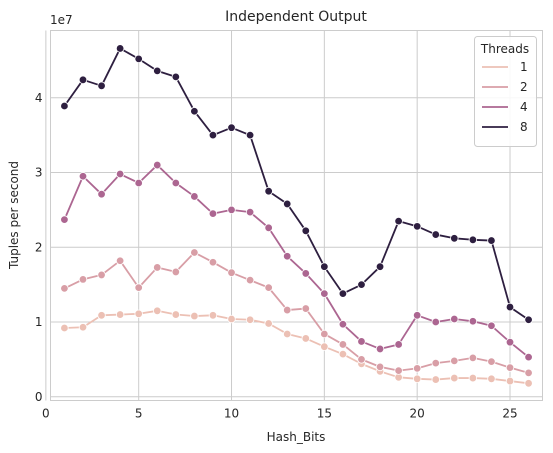  What do you see at coordinates (296, 17) in the screenshot?
I see `chart-title: Independent Output` at bounding box center [296, 17].